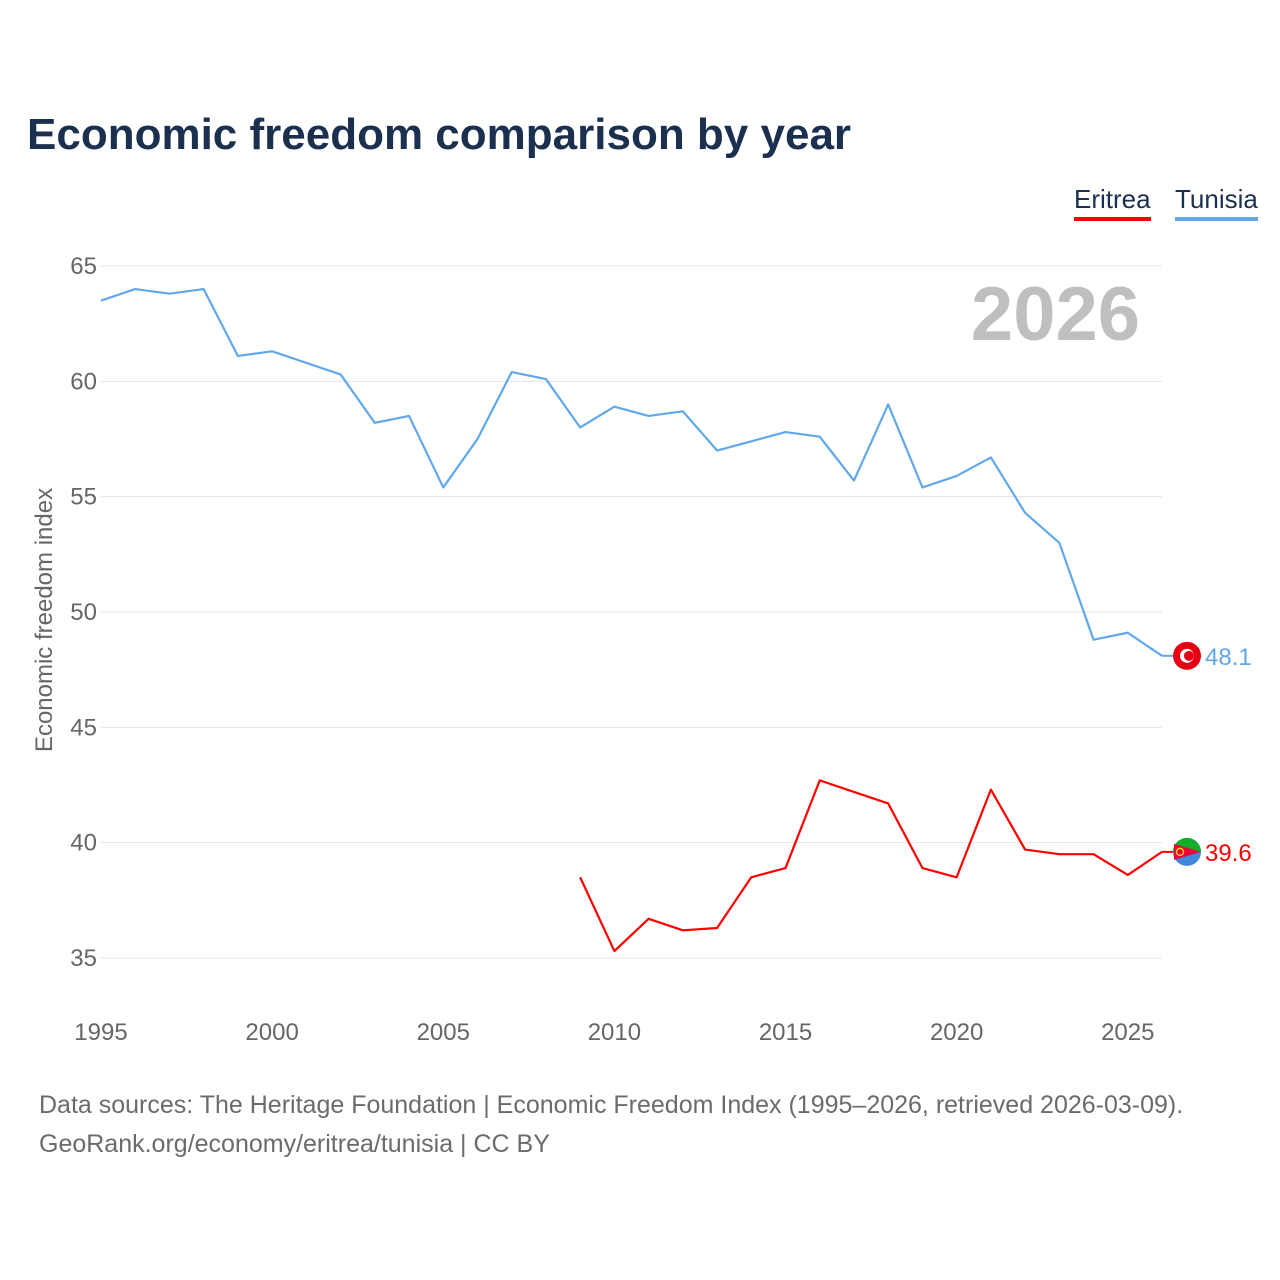  What do you see at coordinates (443, 1032) in the screenshot?
I see `x-tick-label: 2005` at bounding box center [443, 1032].